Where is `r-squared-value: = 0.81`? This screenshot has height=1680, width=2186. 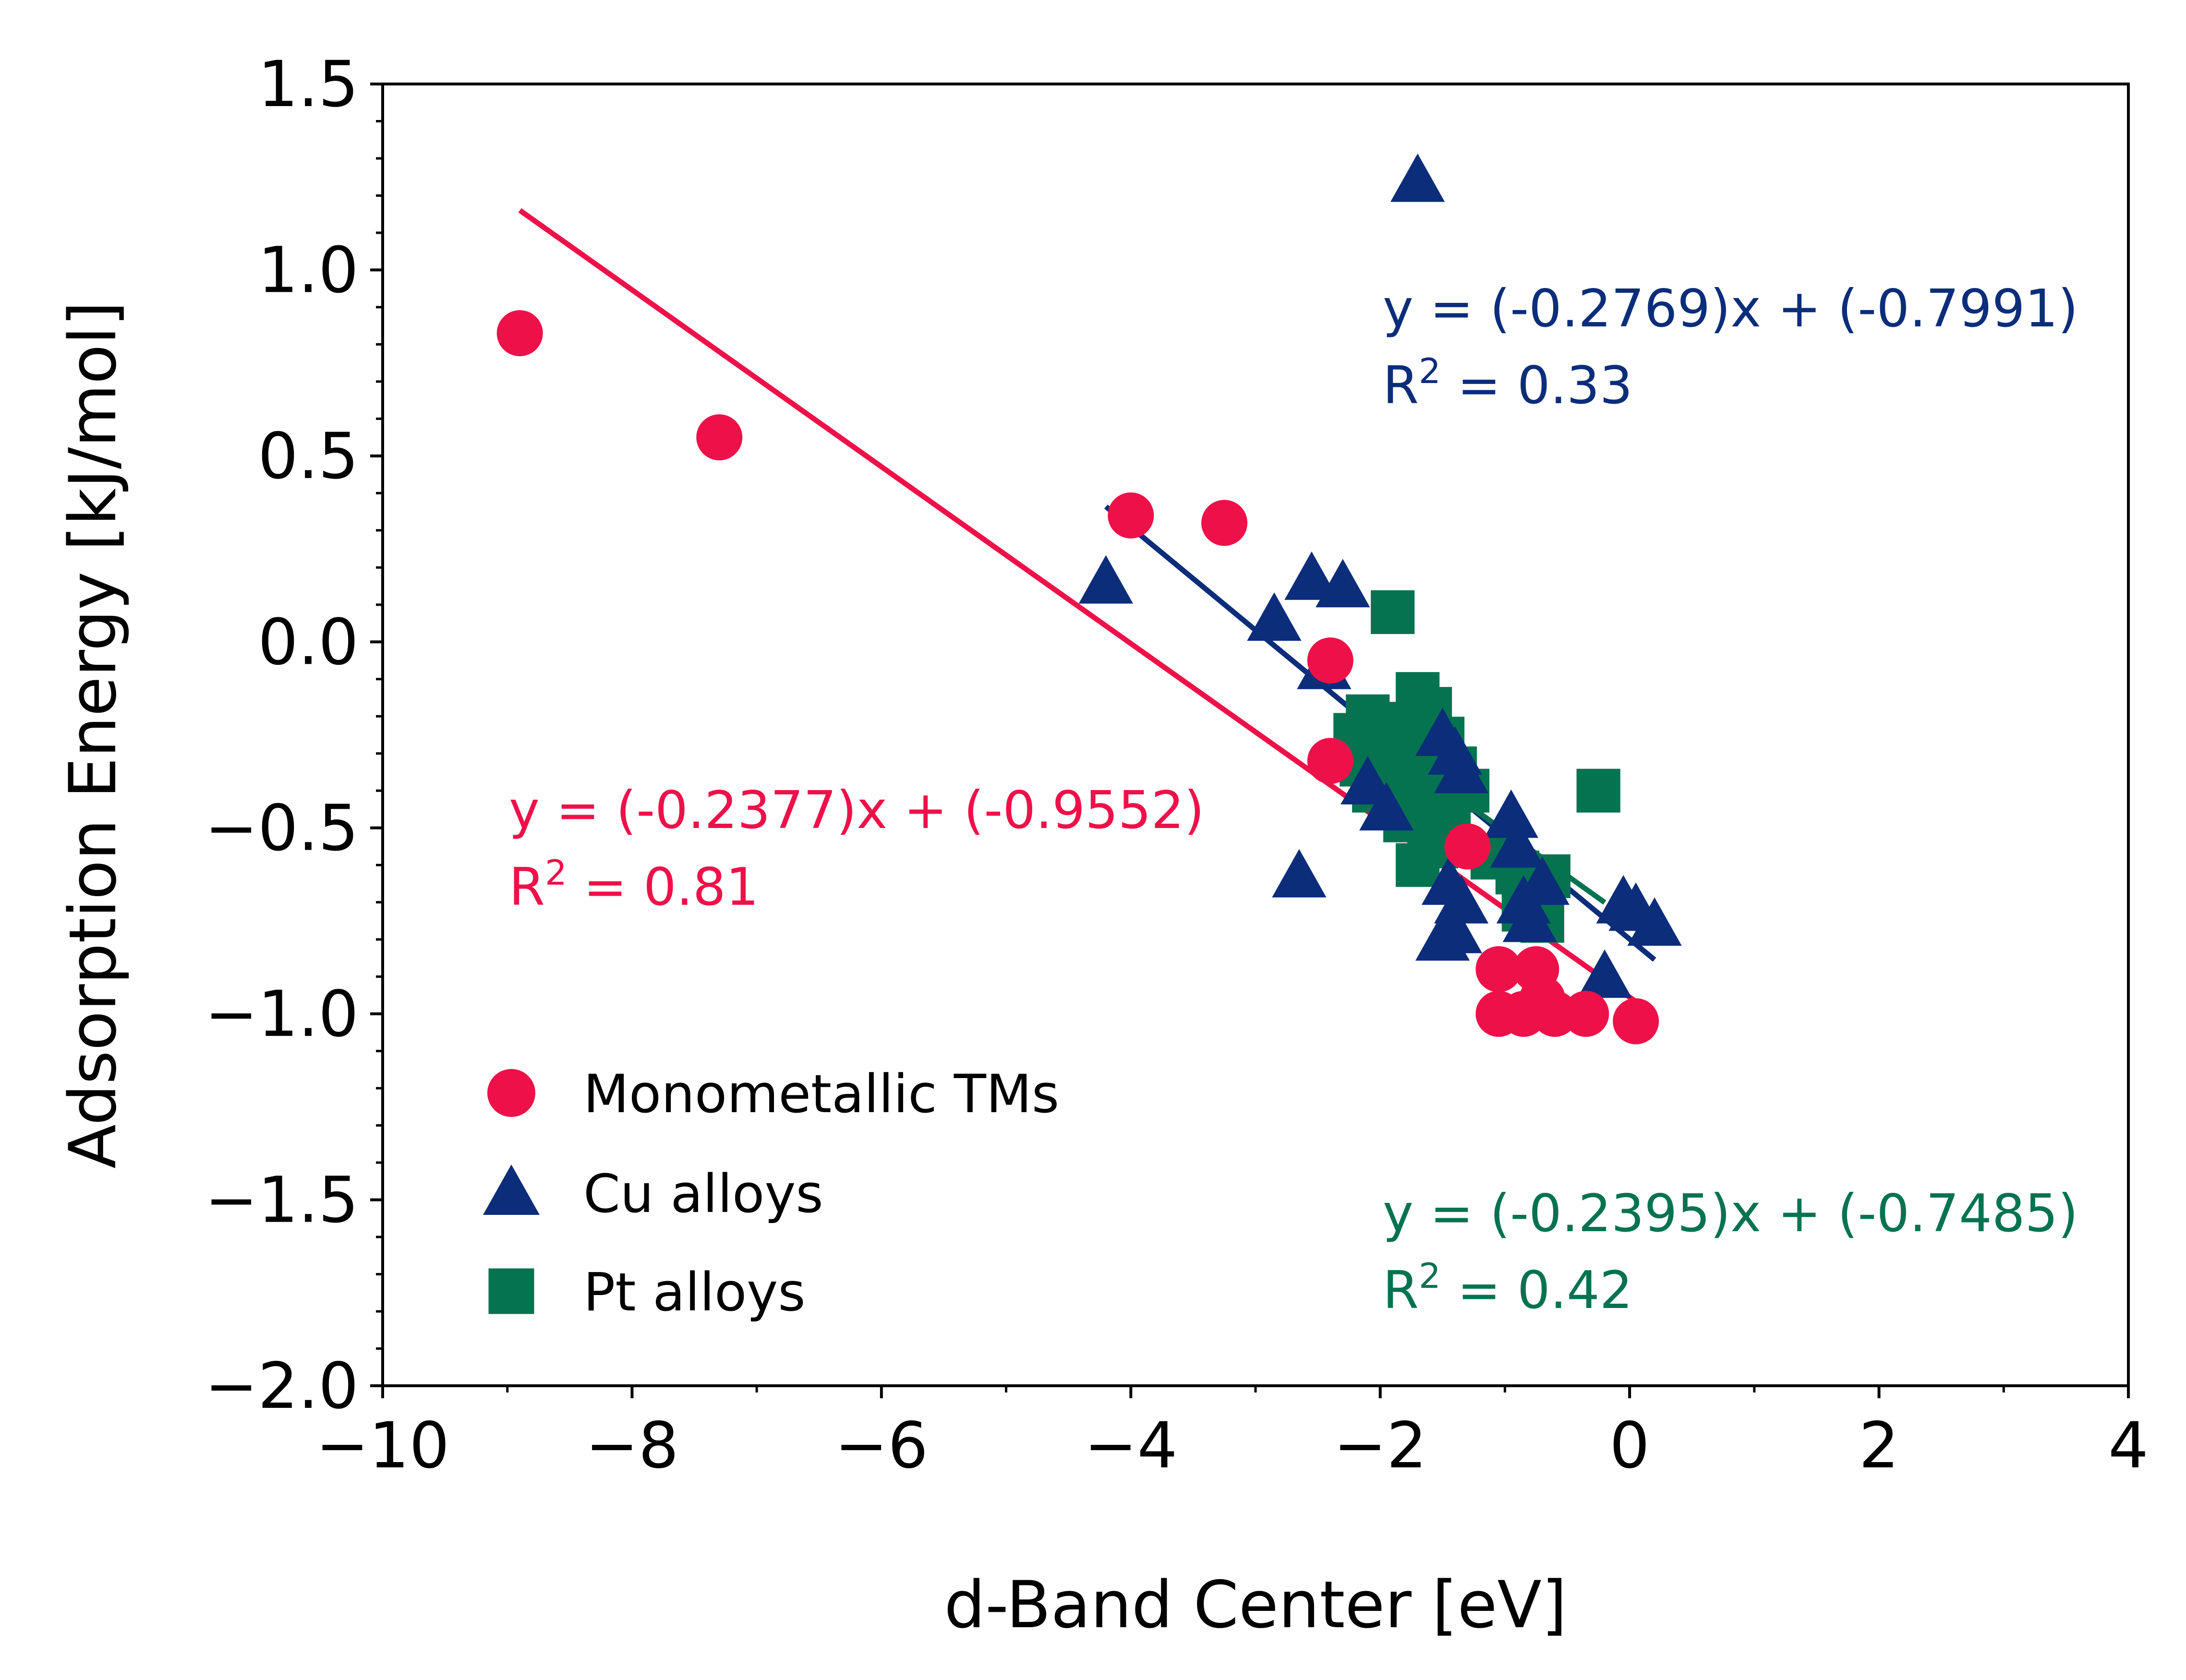
r-squared-value: = 0.81 is located at coordinates (663, 887).